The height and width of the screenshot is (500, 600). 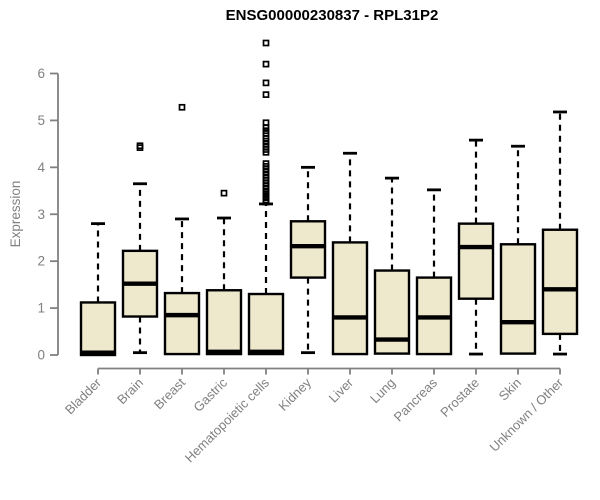 I want to click on box-bladder, so click(x=98, y=289).